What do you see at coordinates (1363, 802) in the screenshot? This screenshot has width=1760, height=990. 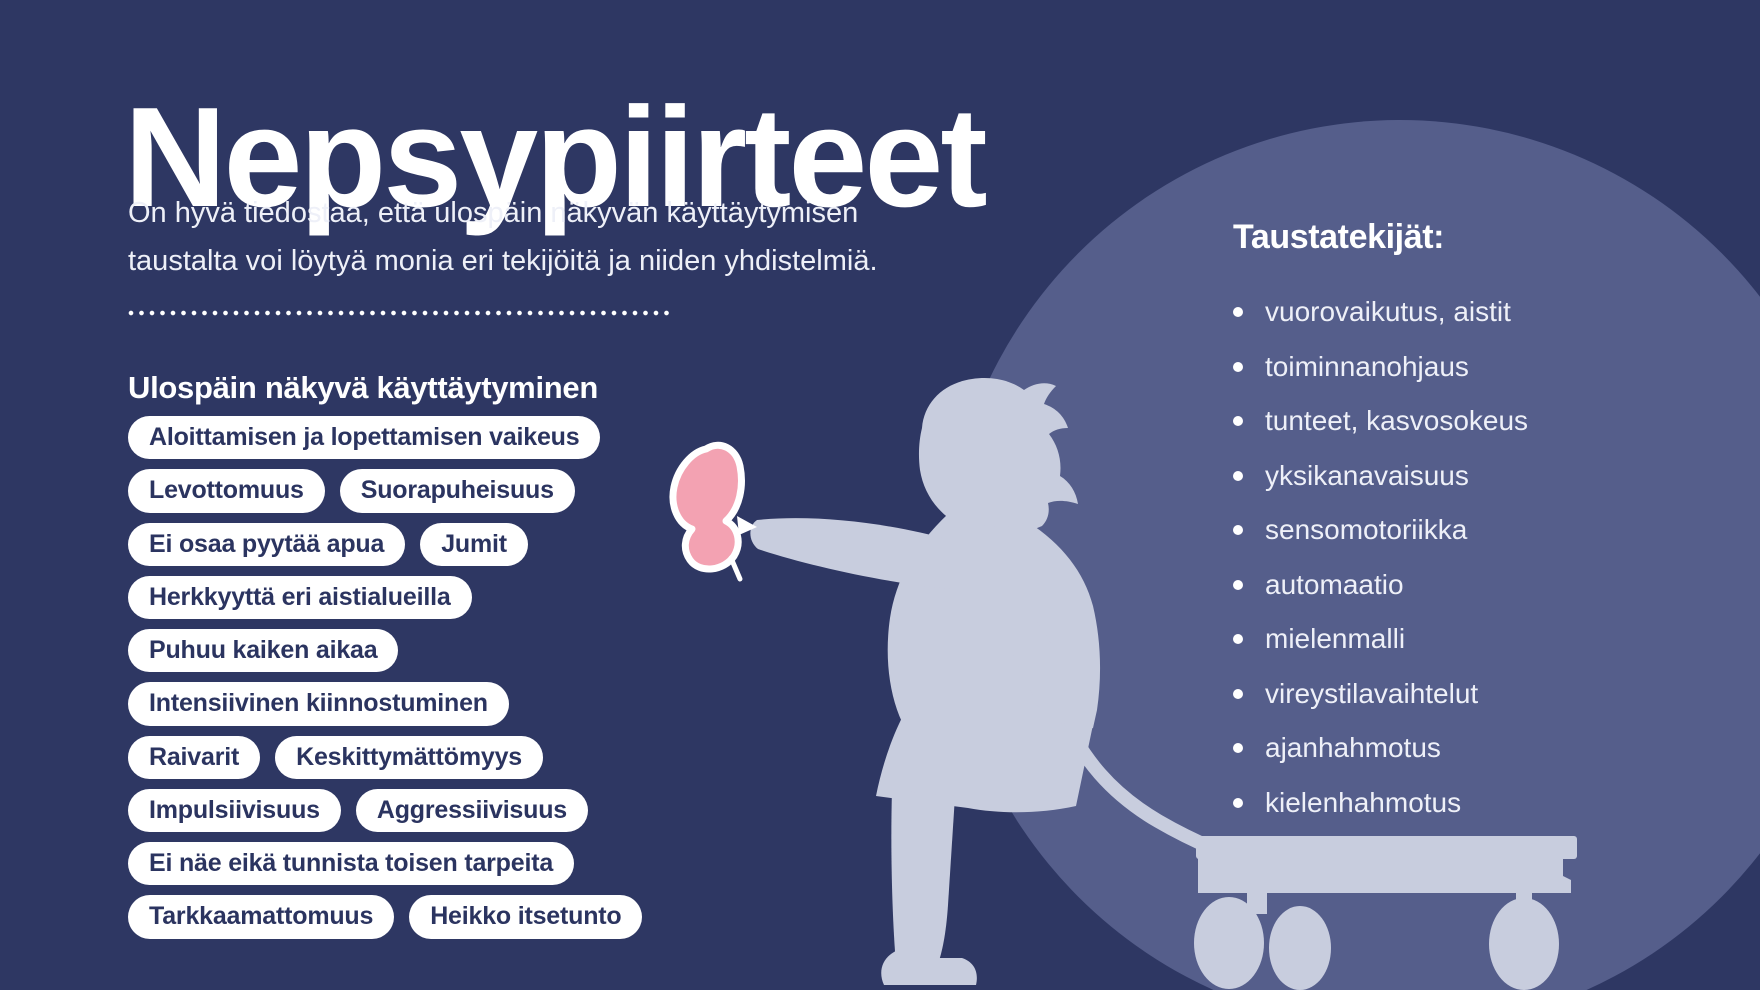 I see `factor-label: kielenhahmotus` at bounding box center [1363, 802].